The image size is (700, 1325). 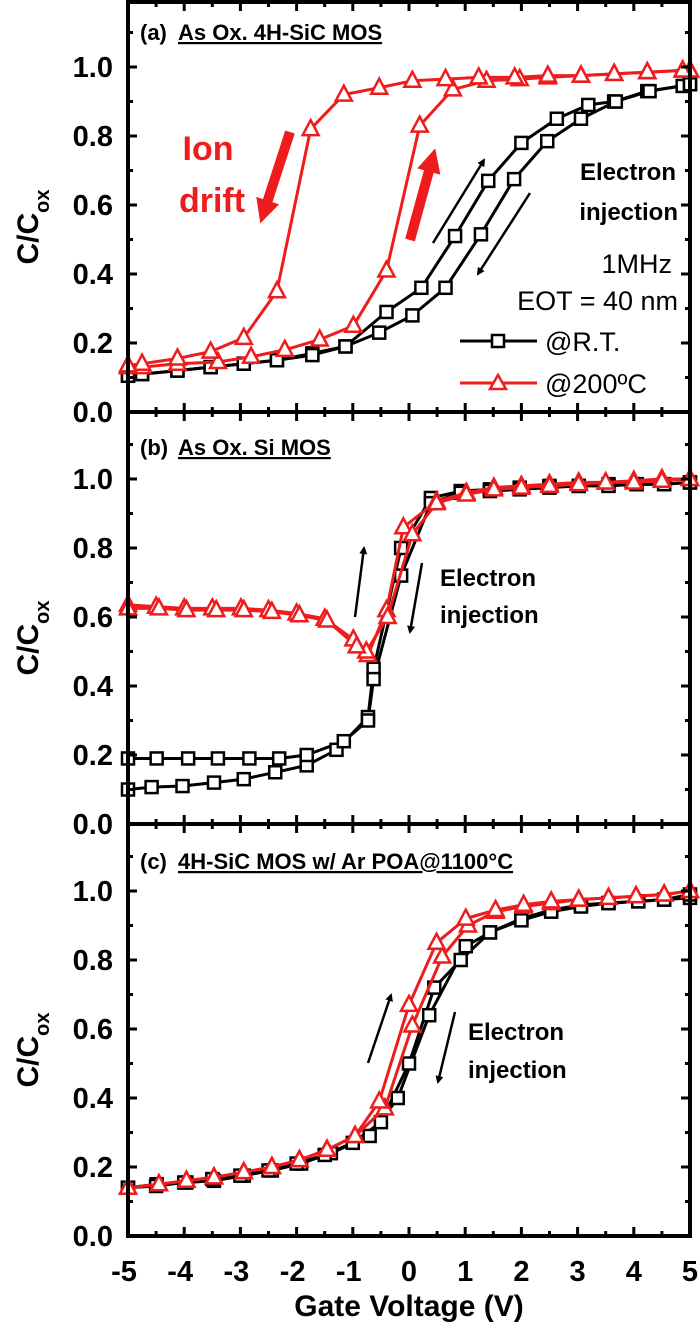 What do you see at coordinates (93, 1099) in the screenshot?
I see `y-tick-label: 0.4` at bounding box center [93, 1099].